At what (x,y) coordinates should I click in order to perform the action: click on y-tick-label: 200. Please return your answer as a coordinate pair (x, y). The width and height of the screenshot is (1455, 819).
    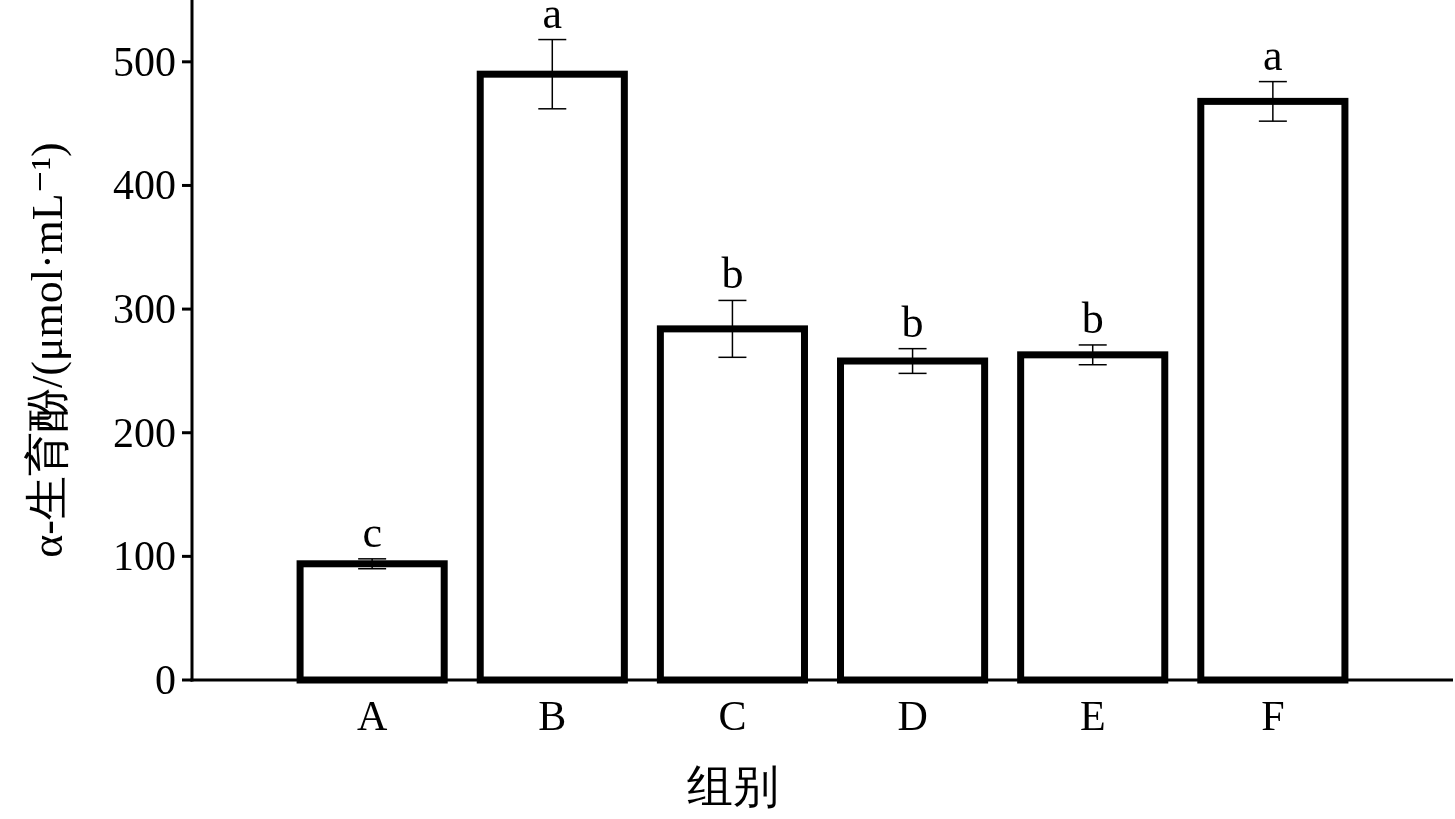
    Looking at the image, I should click on (144, 432).